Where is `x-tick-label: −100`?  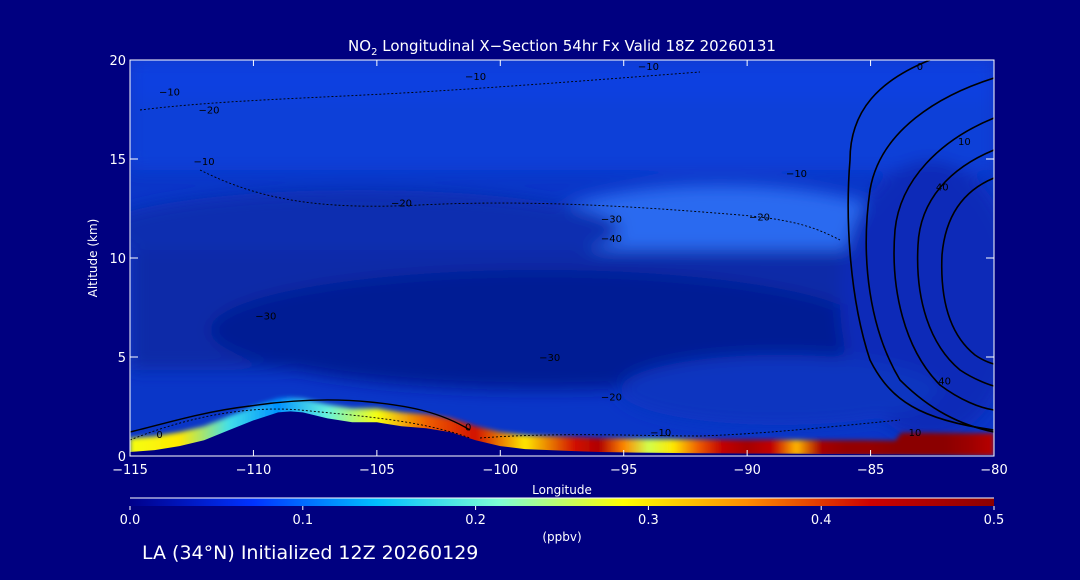
x-tick-label: −100 is located at coordinates (500, 470).